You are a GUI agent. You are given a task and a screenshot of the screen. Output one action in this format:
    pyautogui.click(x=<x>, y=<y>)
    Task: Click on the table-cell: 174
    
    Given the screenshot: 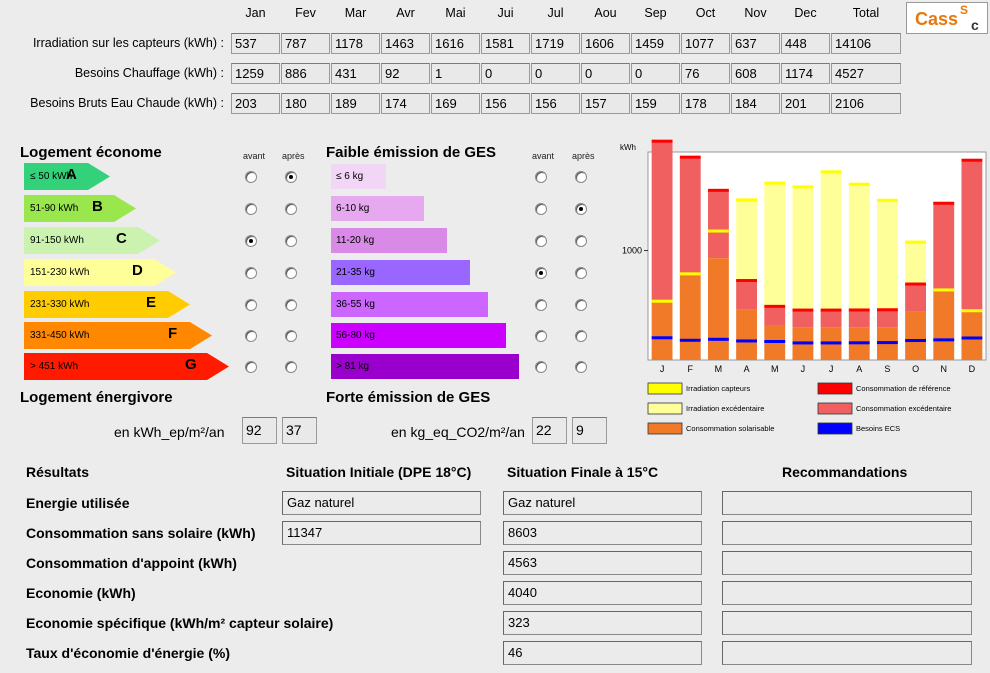 What is the action you would take?
    pyautogui.click(x=405, y=103)
    